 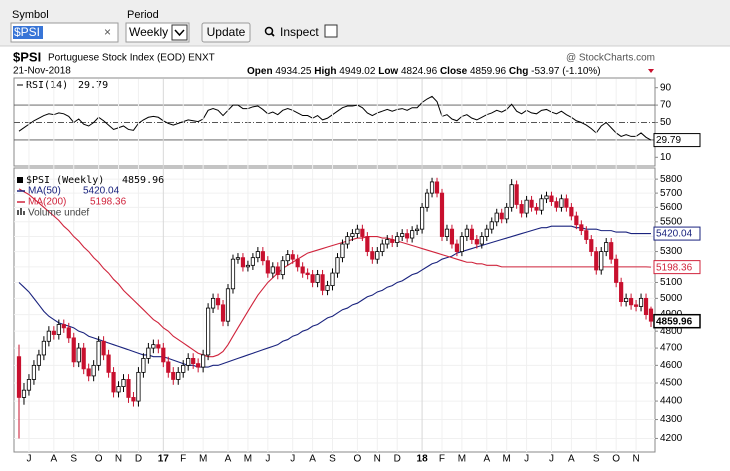 I want to click on header-date: 21-Nov-2018, so click(x=42, y=71).